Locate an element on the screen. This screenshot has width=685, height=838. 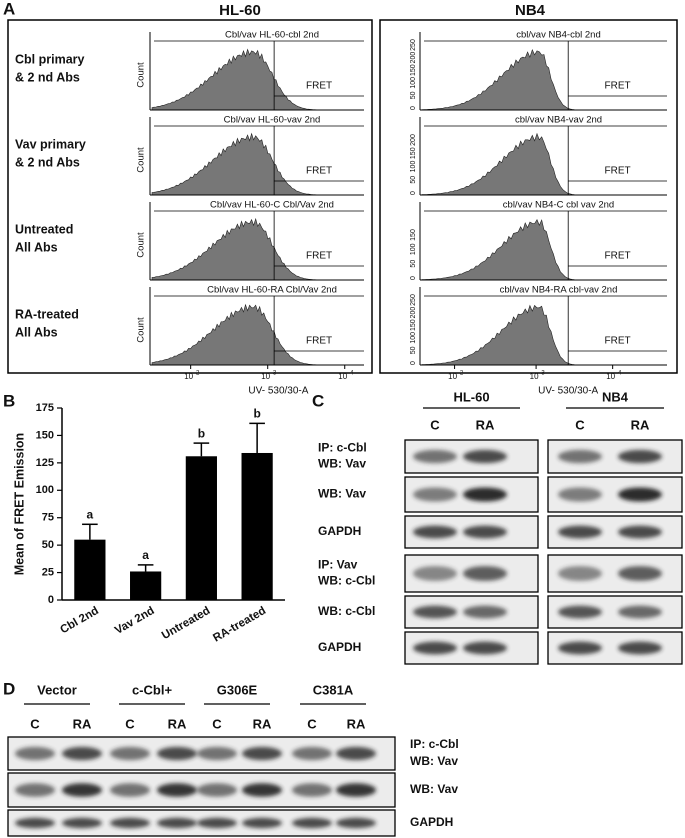
group-label: Vector is located at coordinates (57, 689).